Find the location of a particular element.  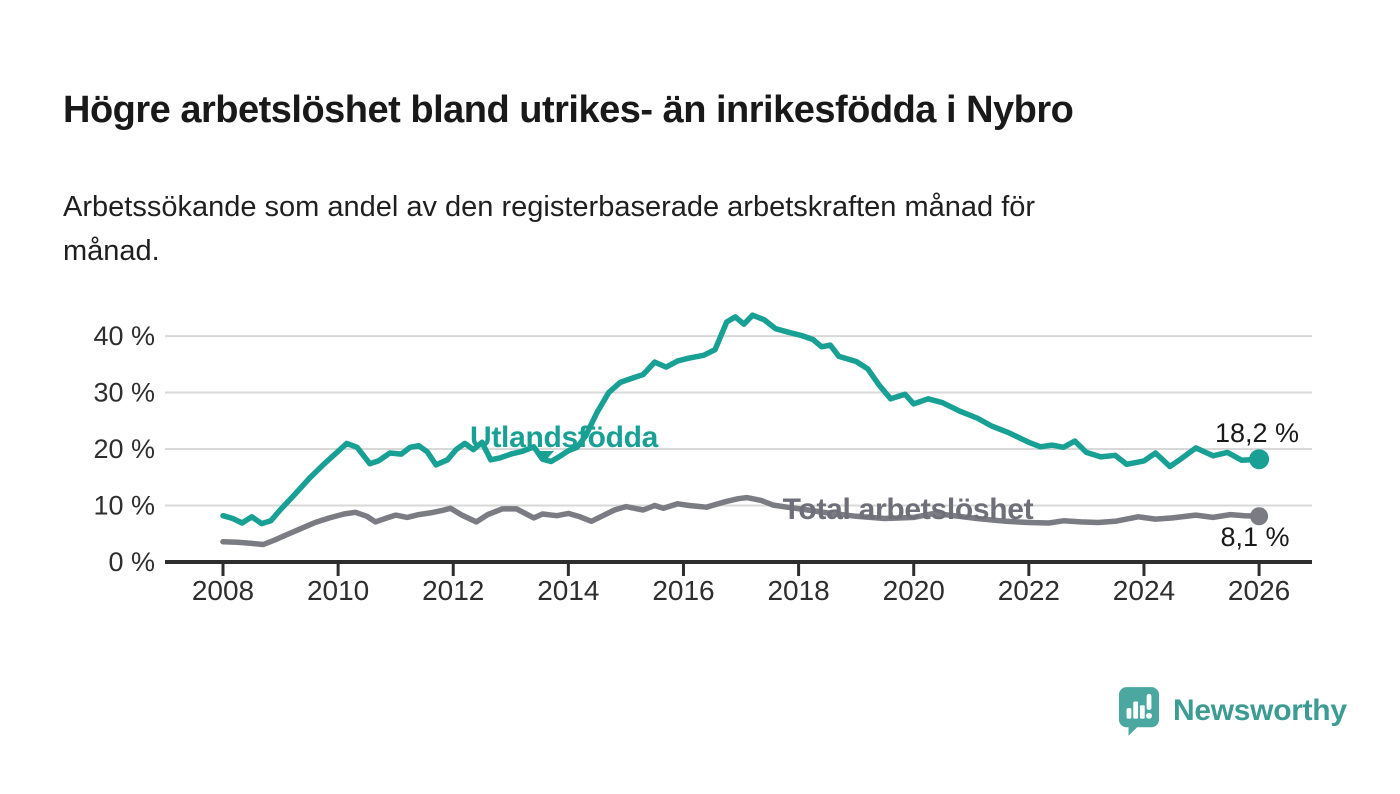

x-axis-tick-label: 2016 is located at coordinates (683, 590).